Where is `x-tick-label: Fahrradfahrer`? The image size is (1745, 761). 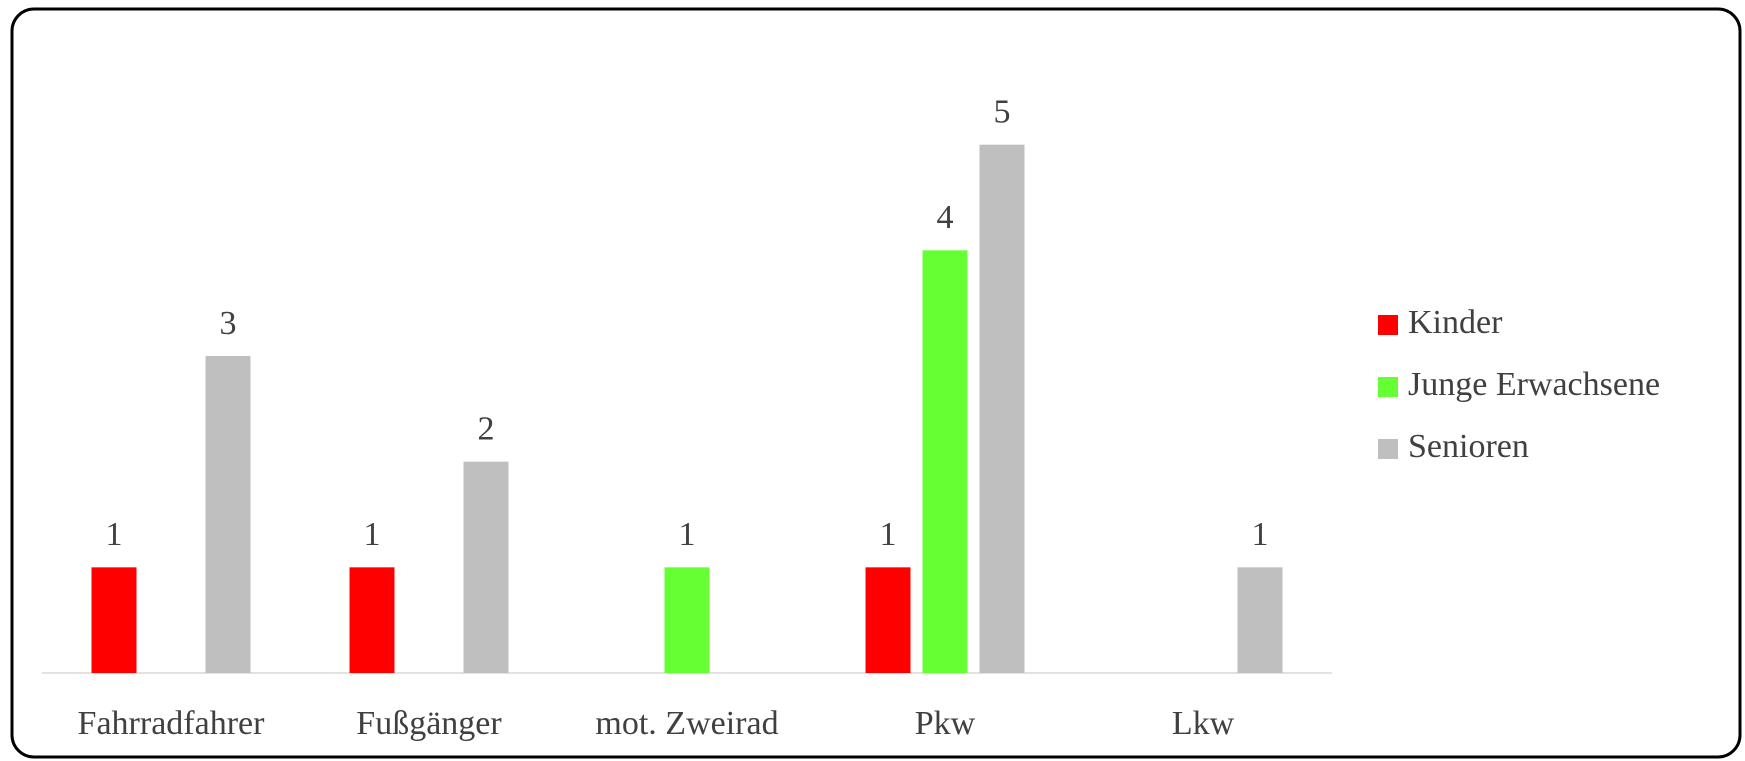 x-tick-label: Fahrradfahrer is located at coordinates (172, 723).